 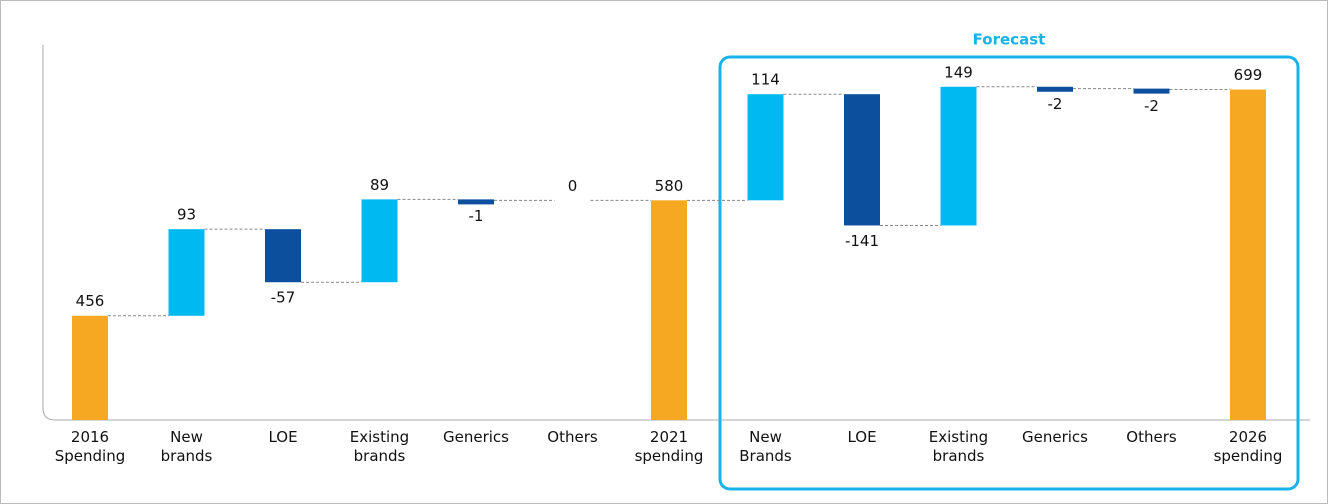 What do you see at coordinates (186, 215) in the screenshot?
I see `value-label: 93` at bounding box center [186, 215].